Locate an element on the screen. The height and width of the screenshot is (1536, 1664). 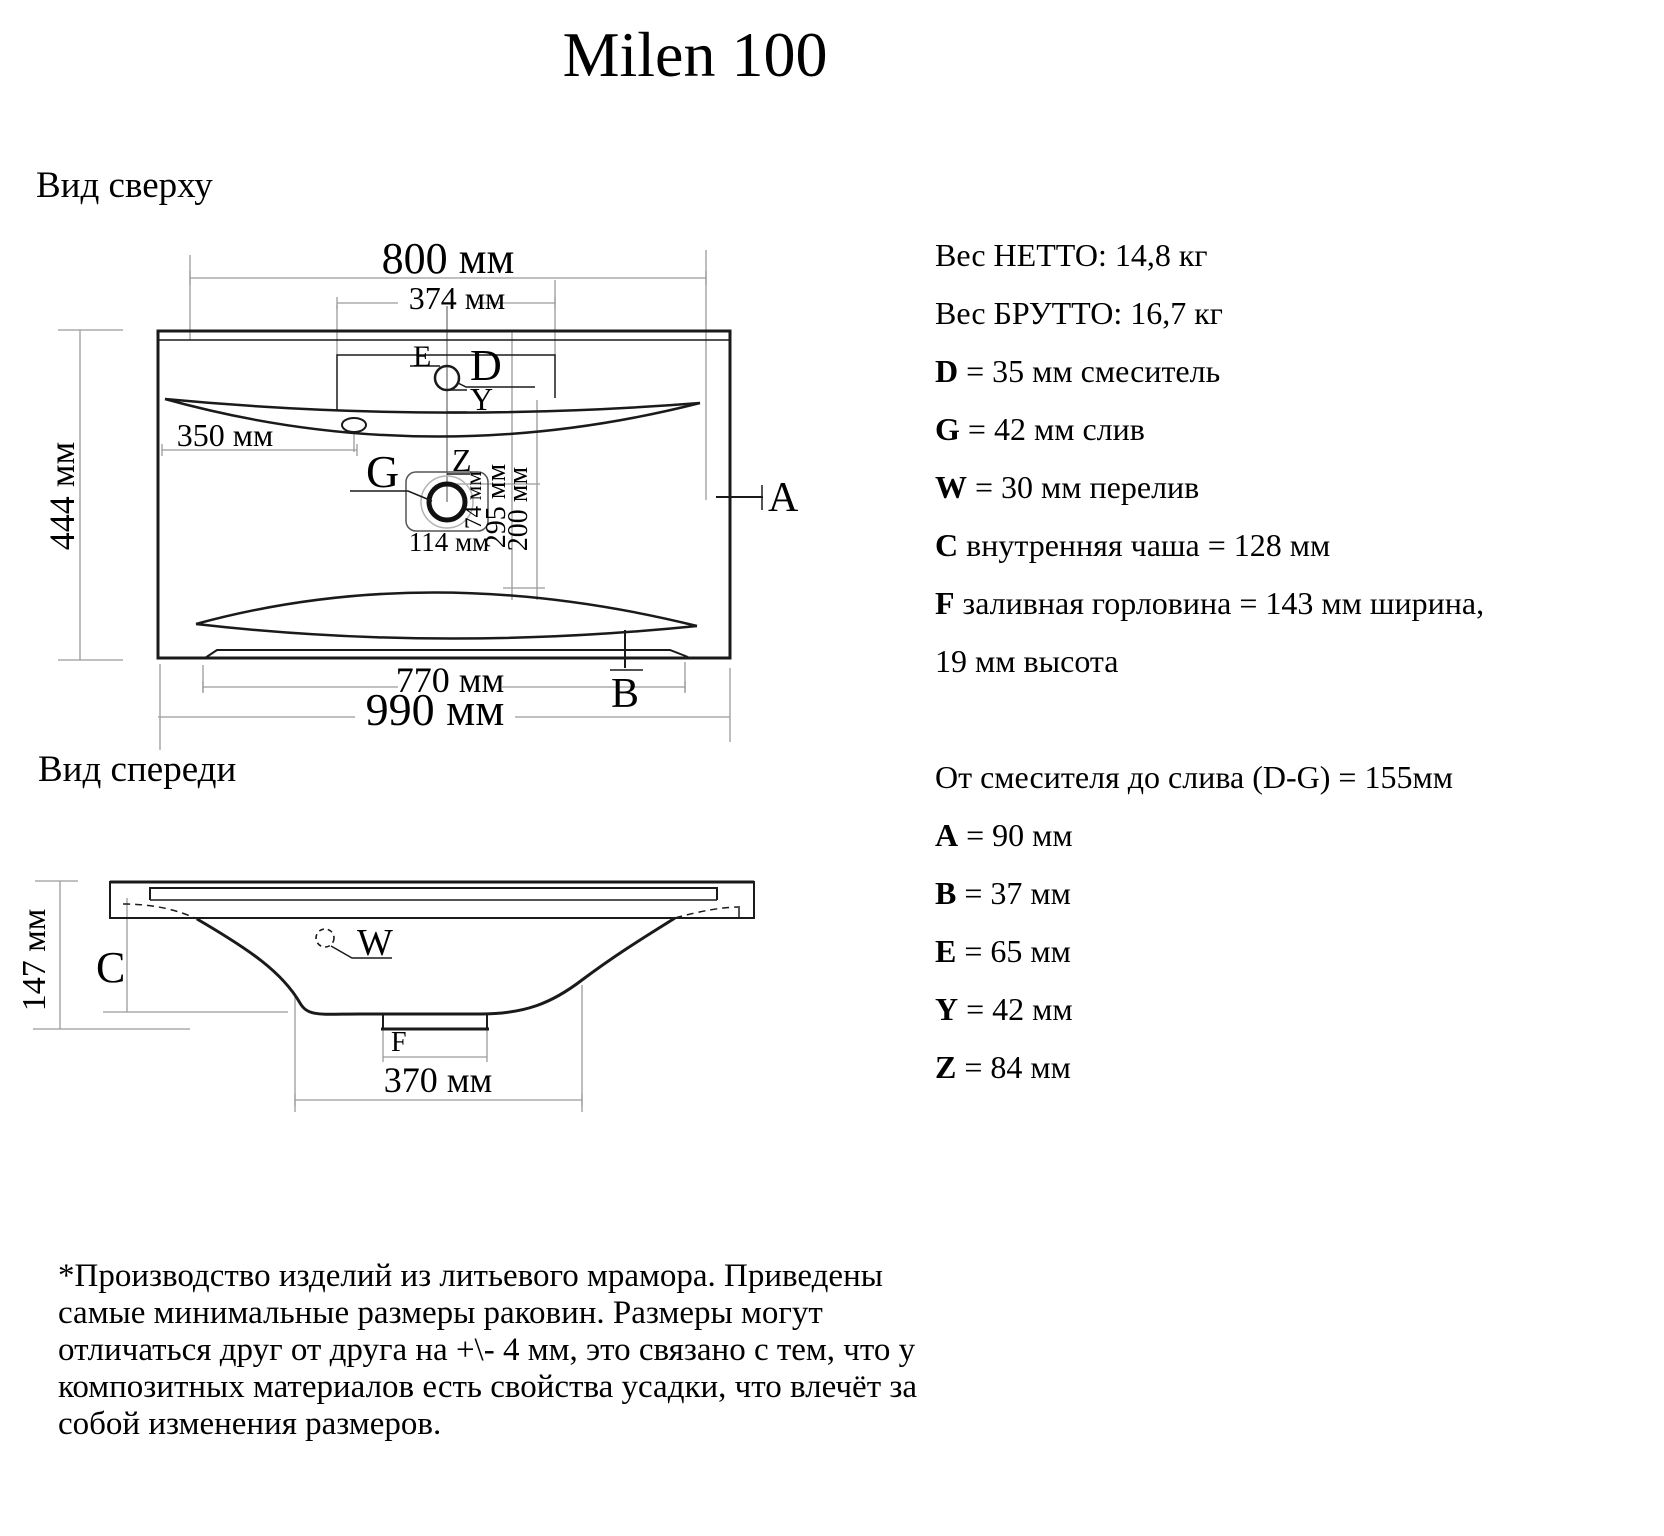
hidden-edge-right is located at coordinates (707, 912).